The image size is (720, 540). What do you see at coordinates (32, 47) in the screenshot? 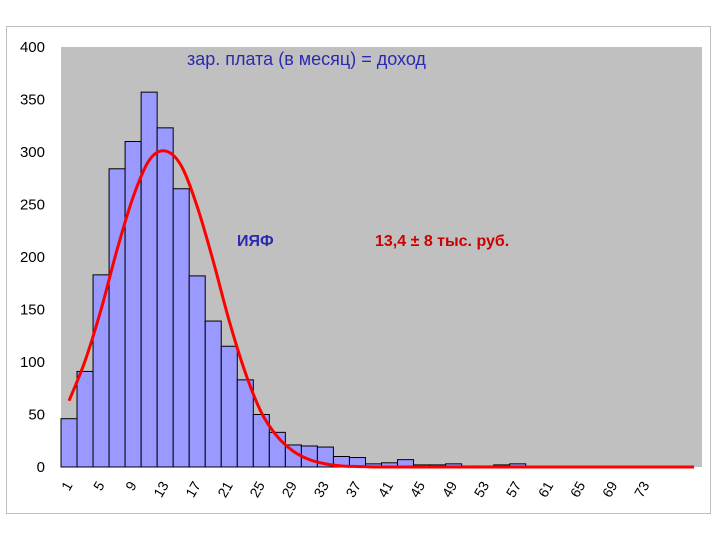
I see `y-tick-label: 400` at bounding box center [32, 47].